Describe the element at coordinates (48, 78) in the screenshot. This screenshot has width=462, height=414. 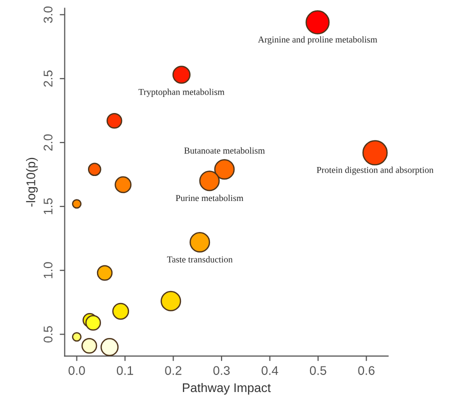
I see `y-tick-label: 2.5` at that location.